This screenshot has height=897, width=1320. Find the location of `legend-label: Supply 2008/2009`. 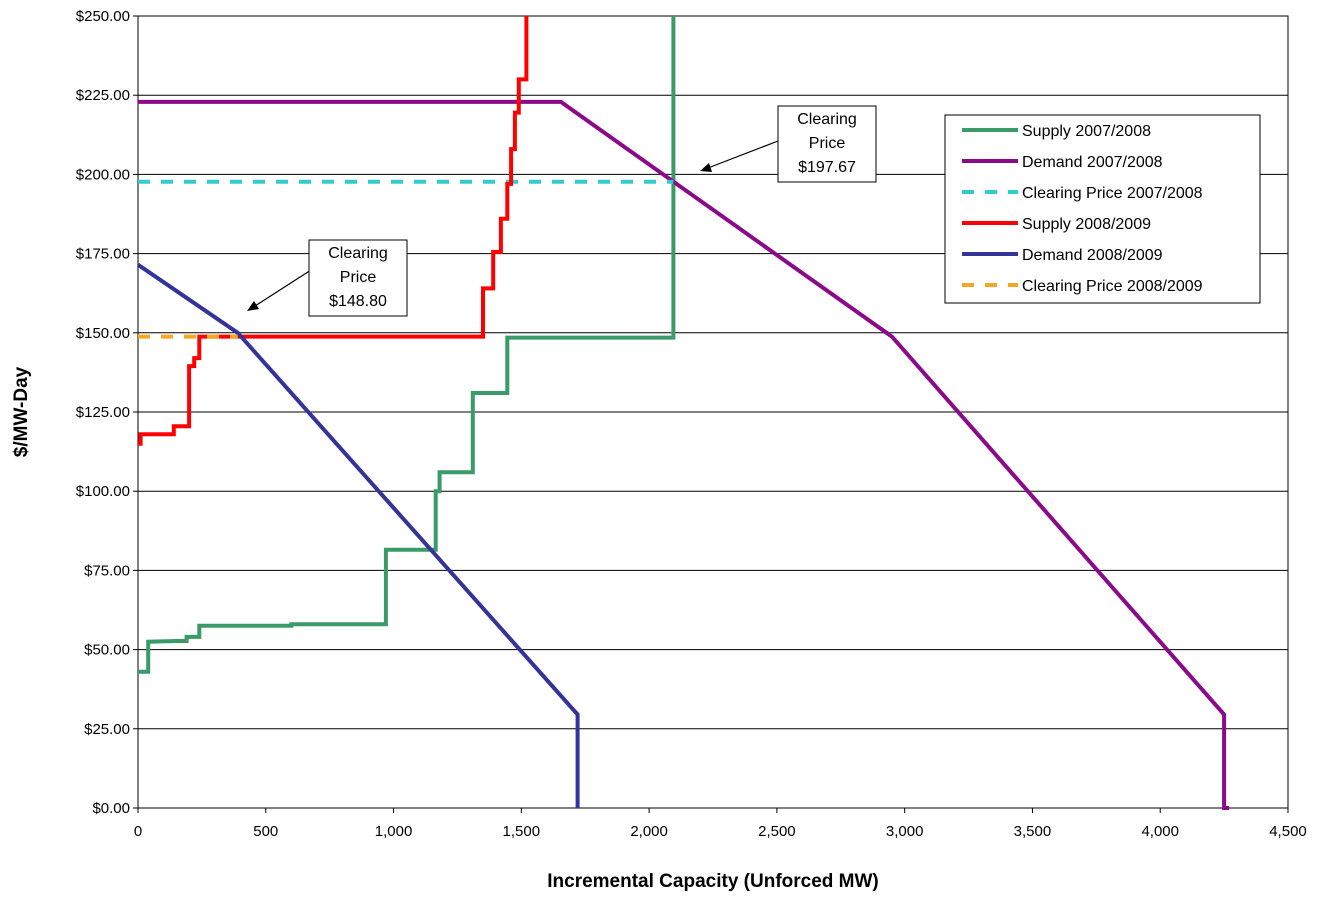

legend-label: Supply 2008/2009 is located at coordinates (1086, 224).